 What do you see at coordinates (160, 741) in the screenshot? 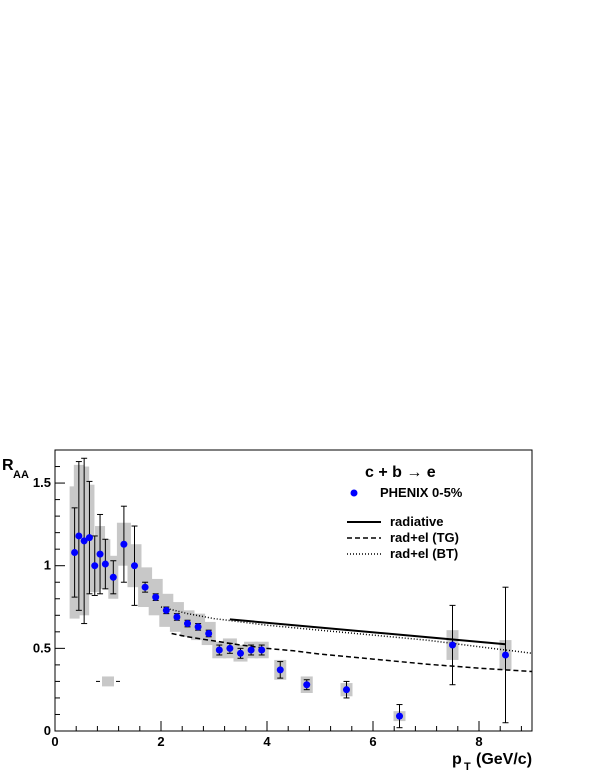
I see `x-tick-label: 2` at bounding box center [160, 741].